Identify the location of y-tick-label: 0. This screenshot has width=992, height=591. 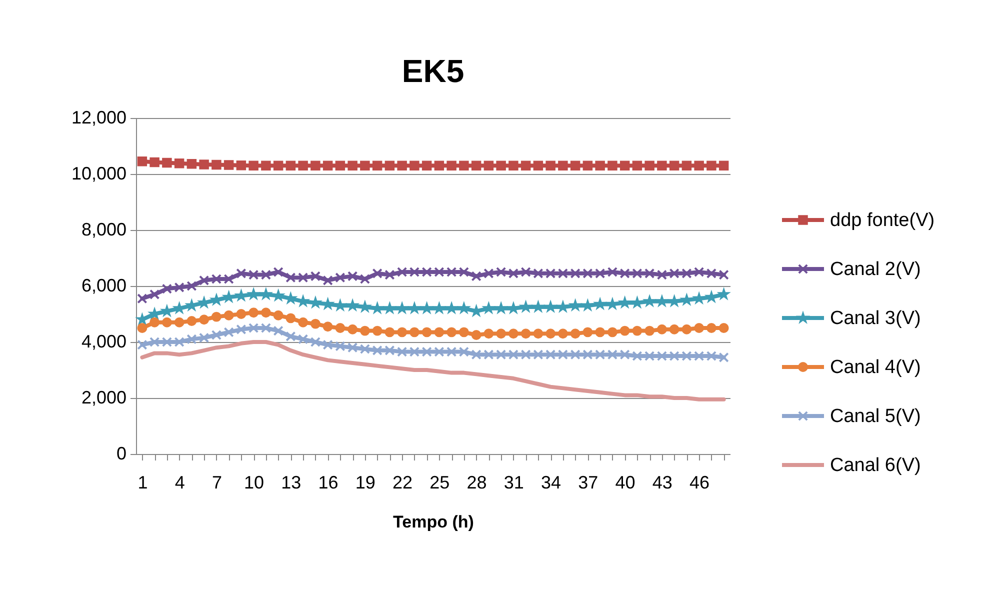
(121, 454).